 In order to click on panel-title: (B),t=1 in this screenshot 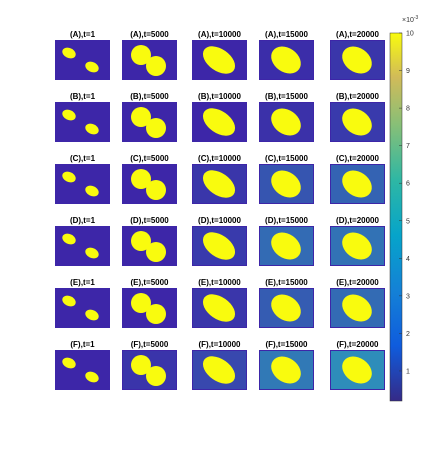, I will do `click(83, 96)`.